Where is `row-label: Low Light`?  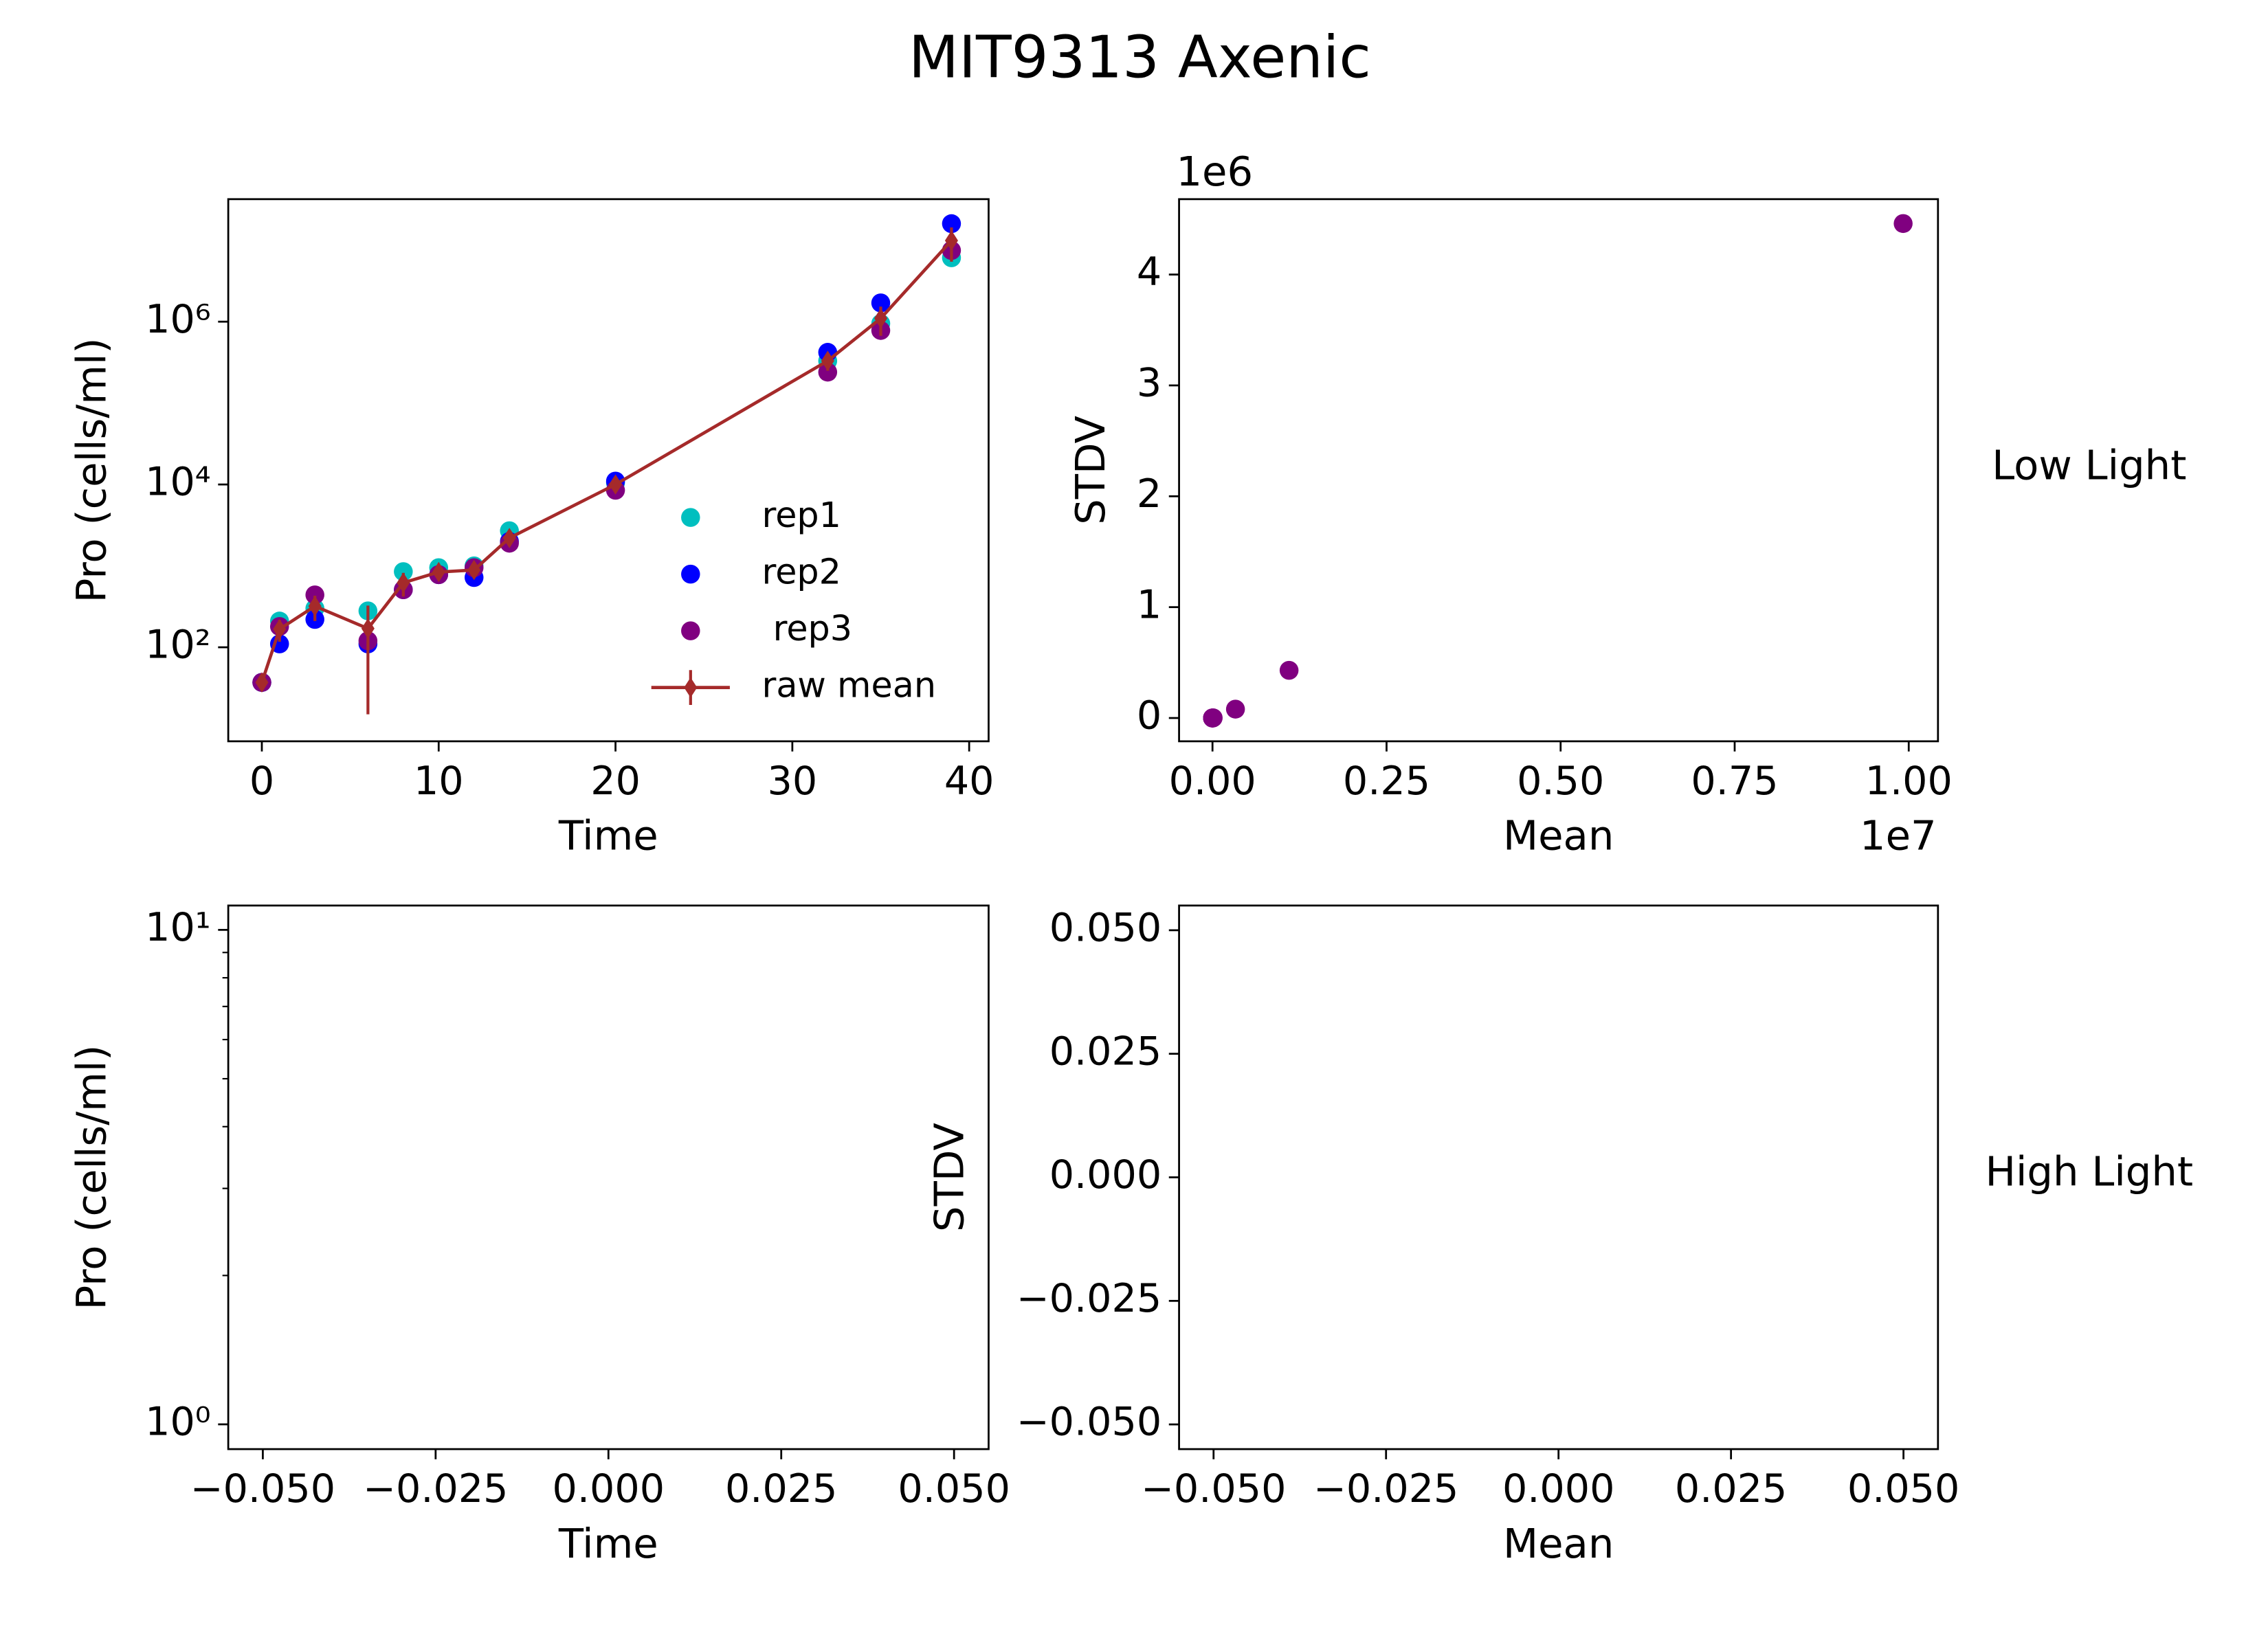
row-label: Low Light is located at coordinates (2089, 465).